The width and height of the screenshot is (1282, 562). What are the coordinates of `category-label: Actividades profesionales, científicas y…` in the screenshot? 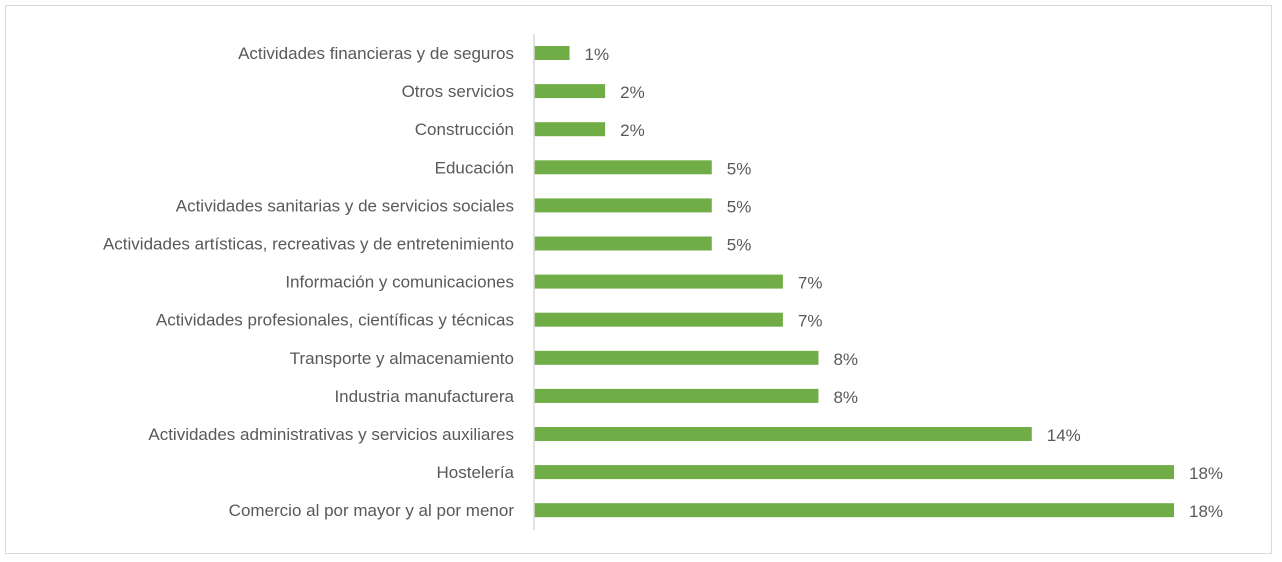 It's located at (335, 320).